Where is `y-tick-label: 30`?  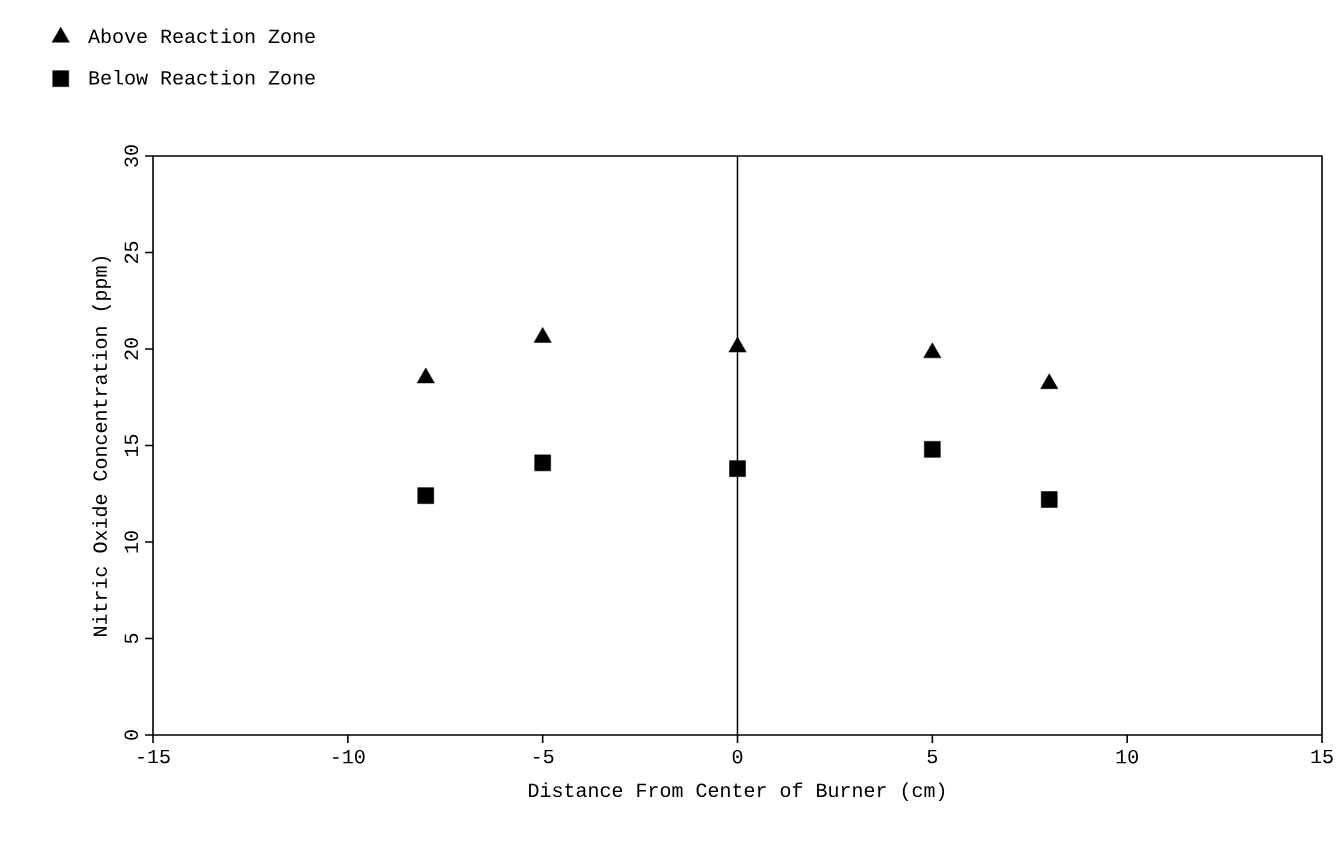 y-tick-label: 30 is located at coordinates (131, 156).